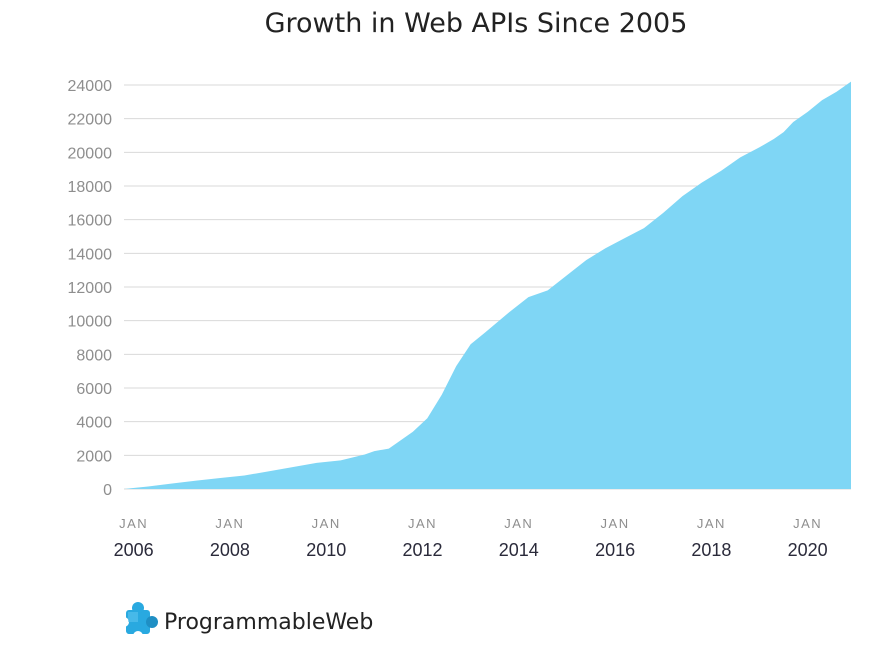  What do you see at coordinates (94, 389) in the screenshot?
I see `y-tick-label: 6000` at bounding box center [94, 389].